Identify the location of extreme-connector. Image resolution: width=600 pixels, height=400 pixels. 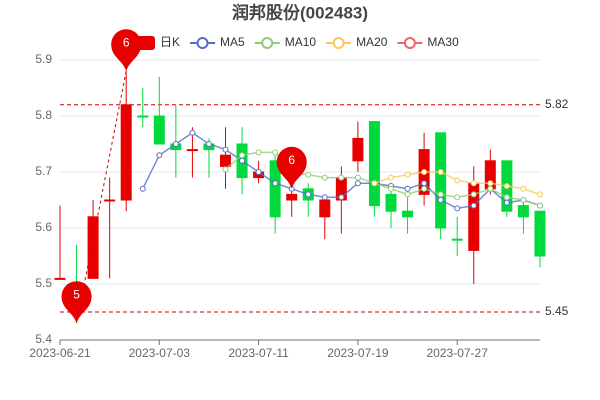
(101, 197).